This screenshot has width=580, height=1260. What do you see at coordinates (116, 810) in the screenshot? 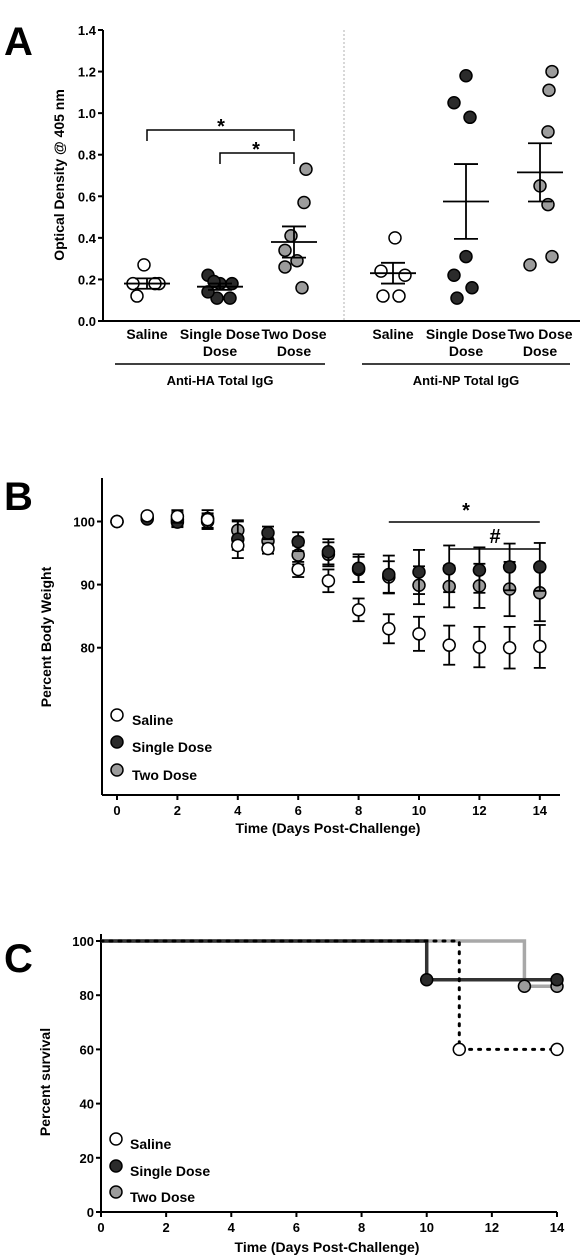
I see `panel-b-x-tick-label: 0` at bounding box center [116, 810].